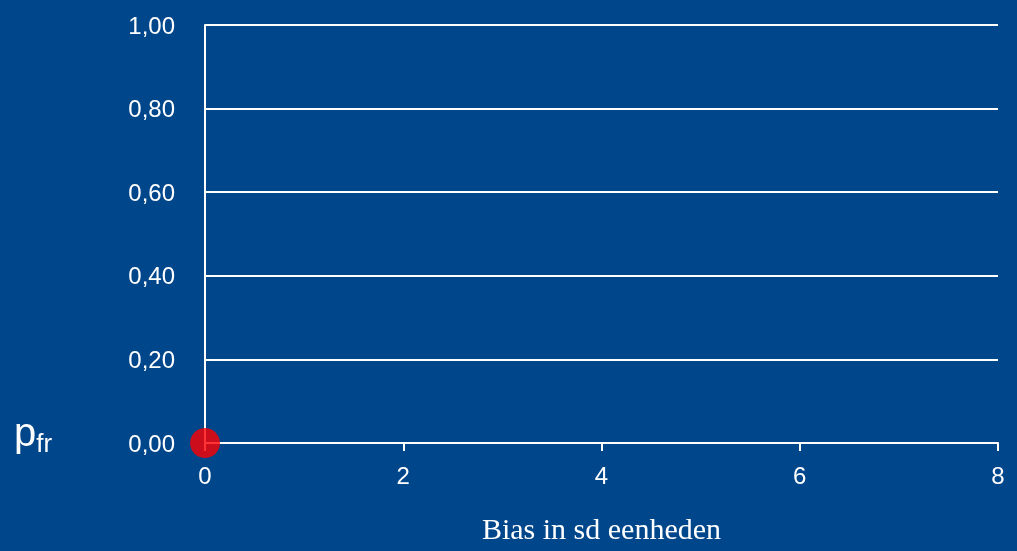  Describe the element at coordinates (998, 475) in the screenshot. I see `x-tick-label: 8` at that location.